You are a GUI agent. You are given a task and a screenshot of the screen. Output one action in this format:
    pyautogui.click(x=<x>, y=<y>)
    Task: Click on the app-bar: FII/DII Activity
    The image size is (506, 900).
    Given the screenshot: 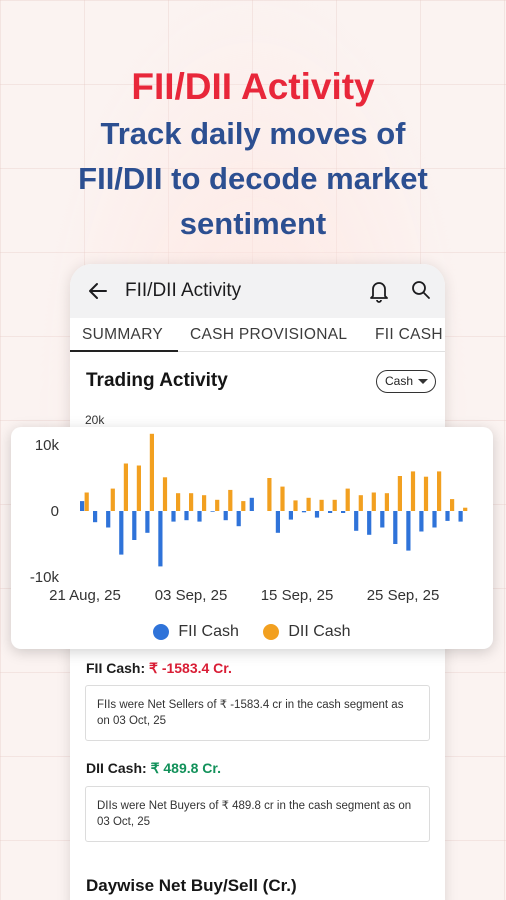 What is the action you would take?
    pyautogui.click(x=257, y=291)
    